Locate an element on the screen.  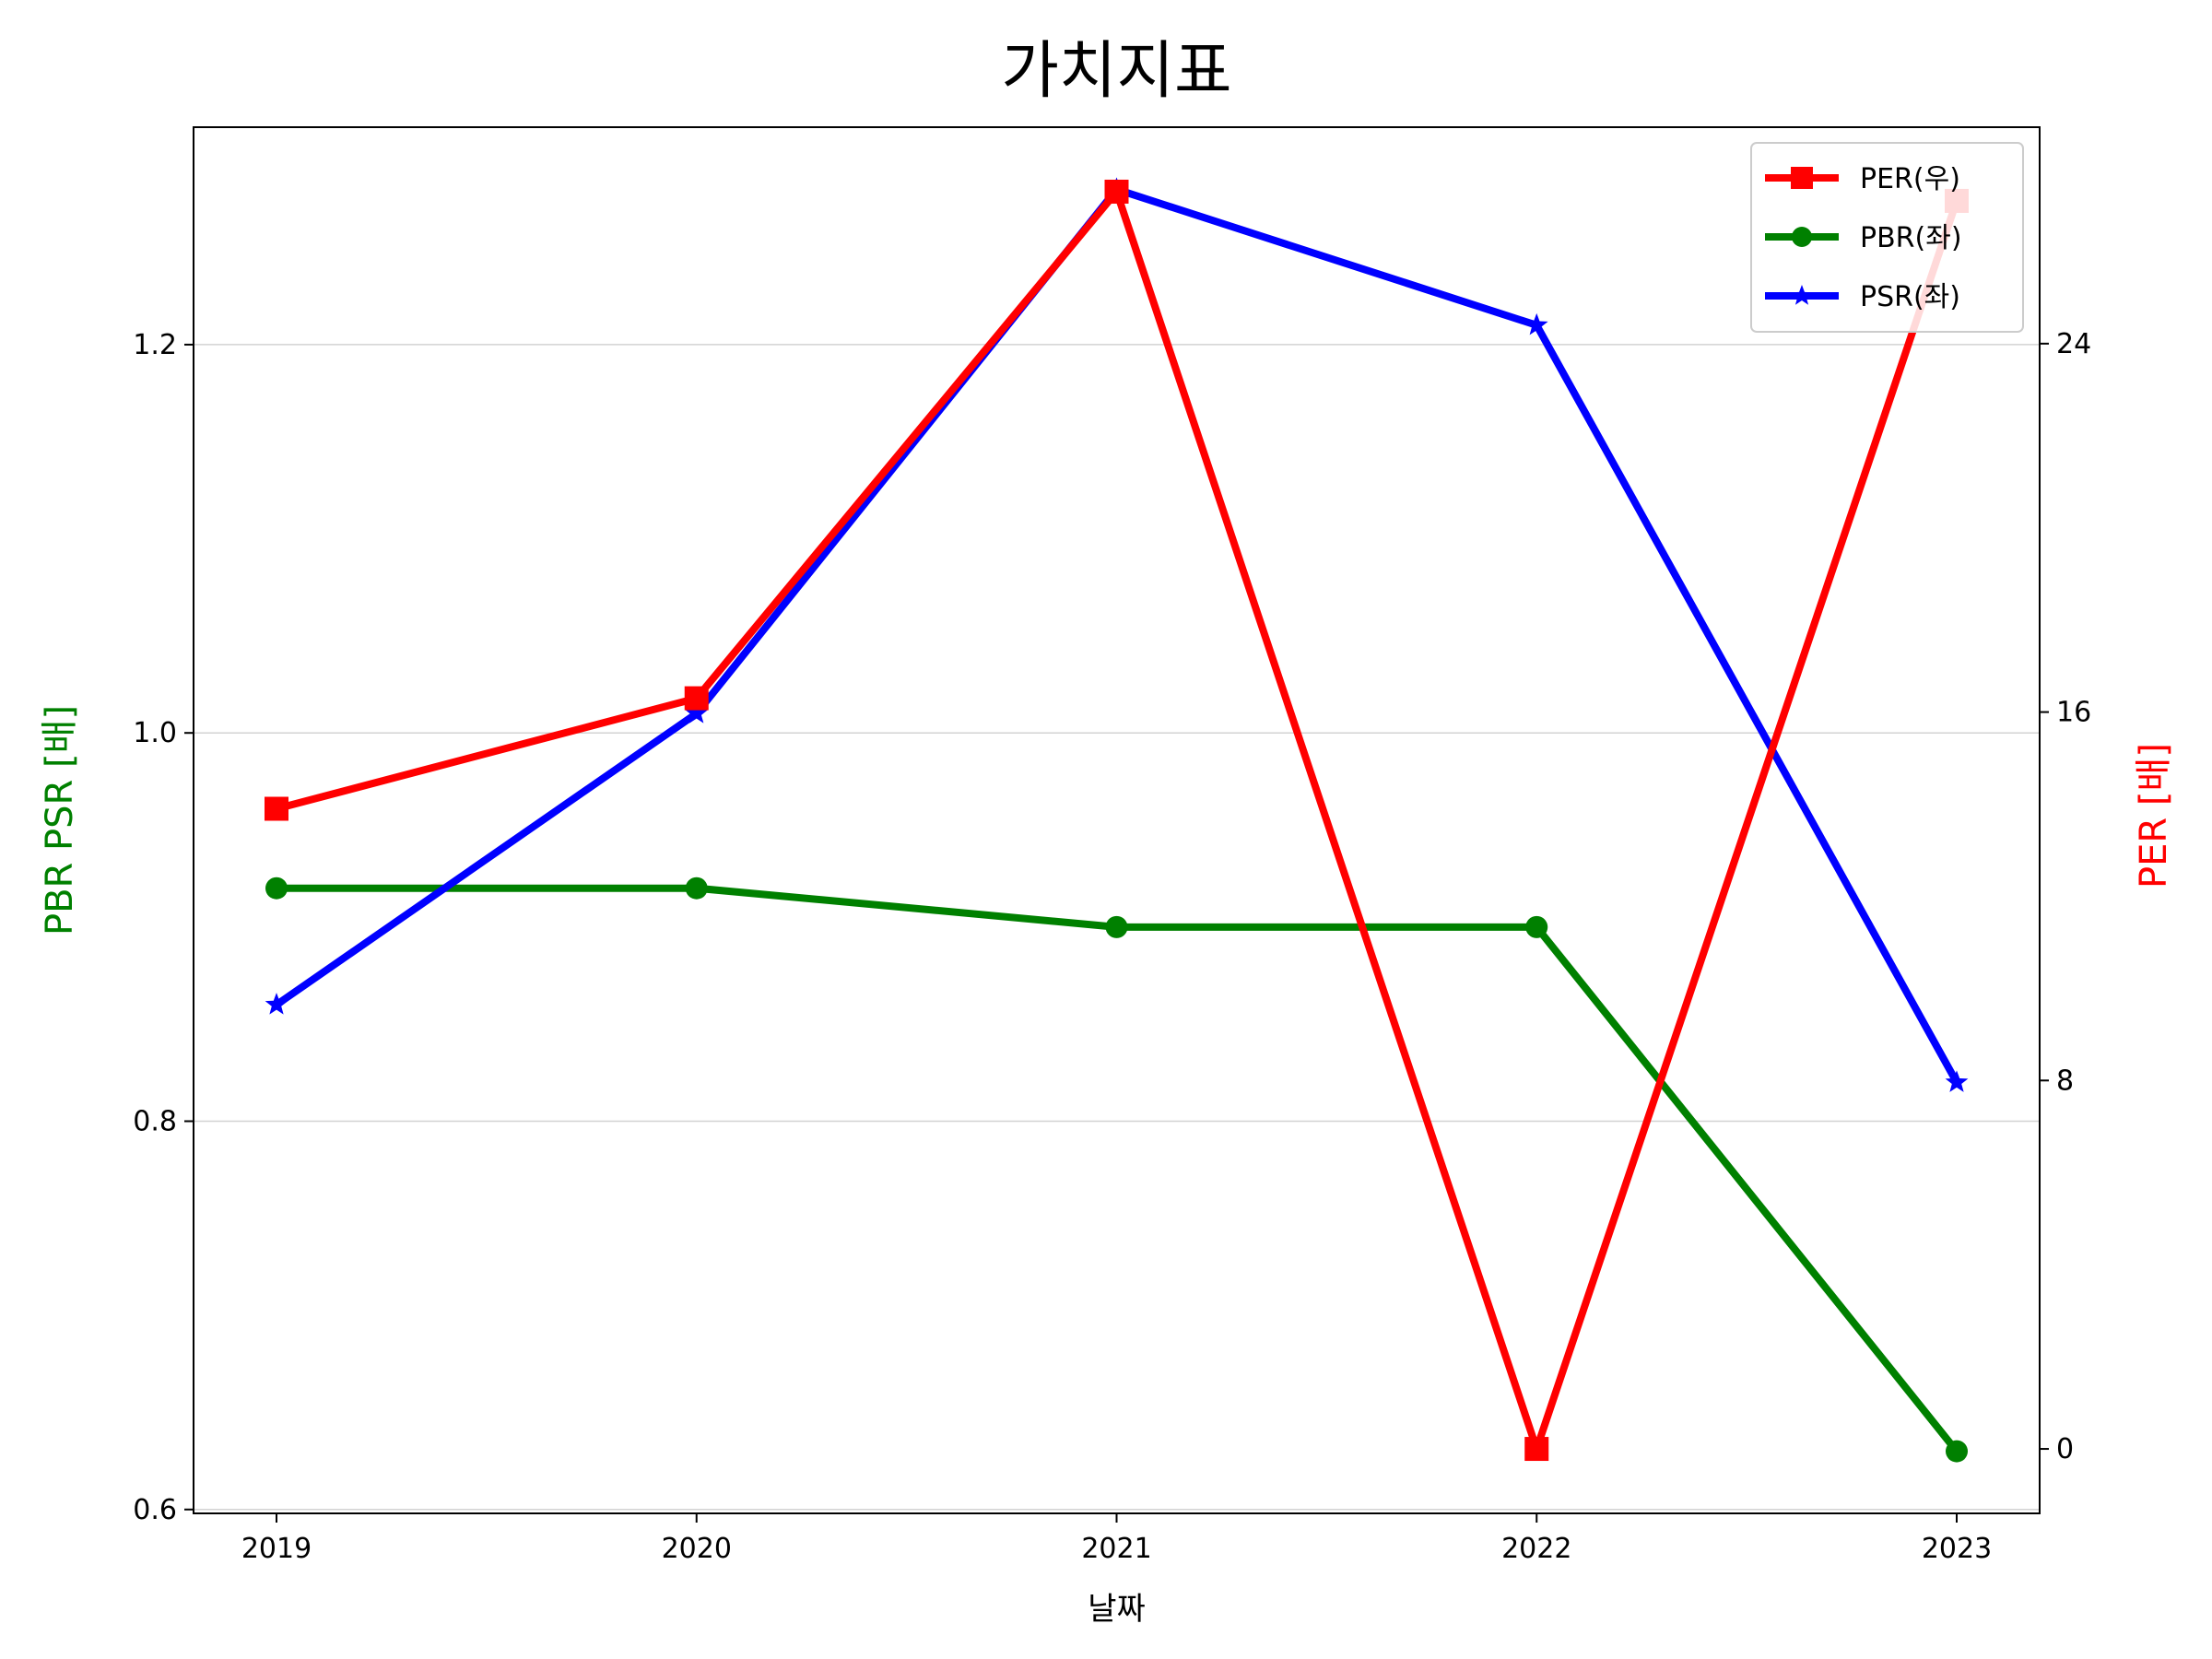
x-tick-label: 2019 is located at coordinates (276, 1549).